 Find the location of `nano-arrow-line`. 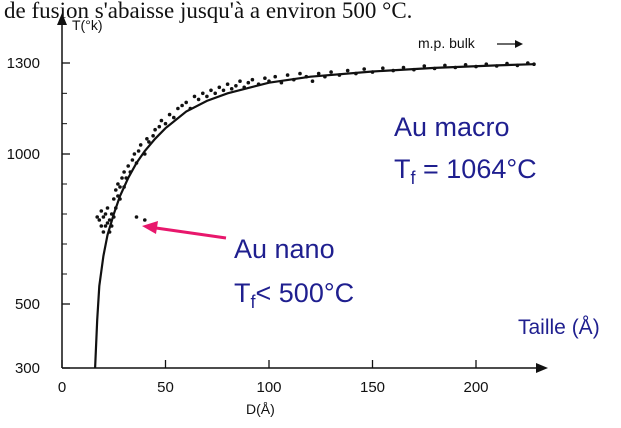

nano-arrow-line is located at coordinates (191, 233).